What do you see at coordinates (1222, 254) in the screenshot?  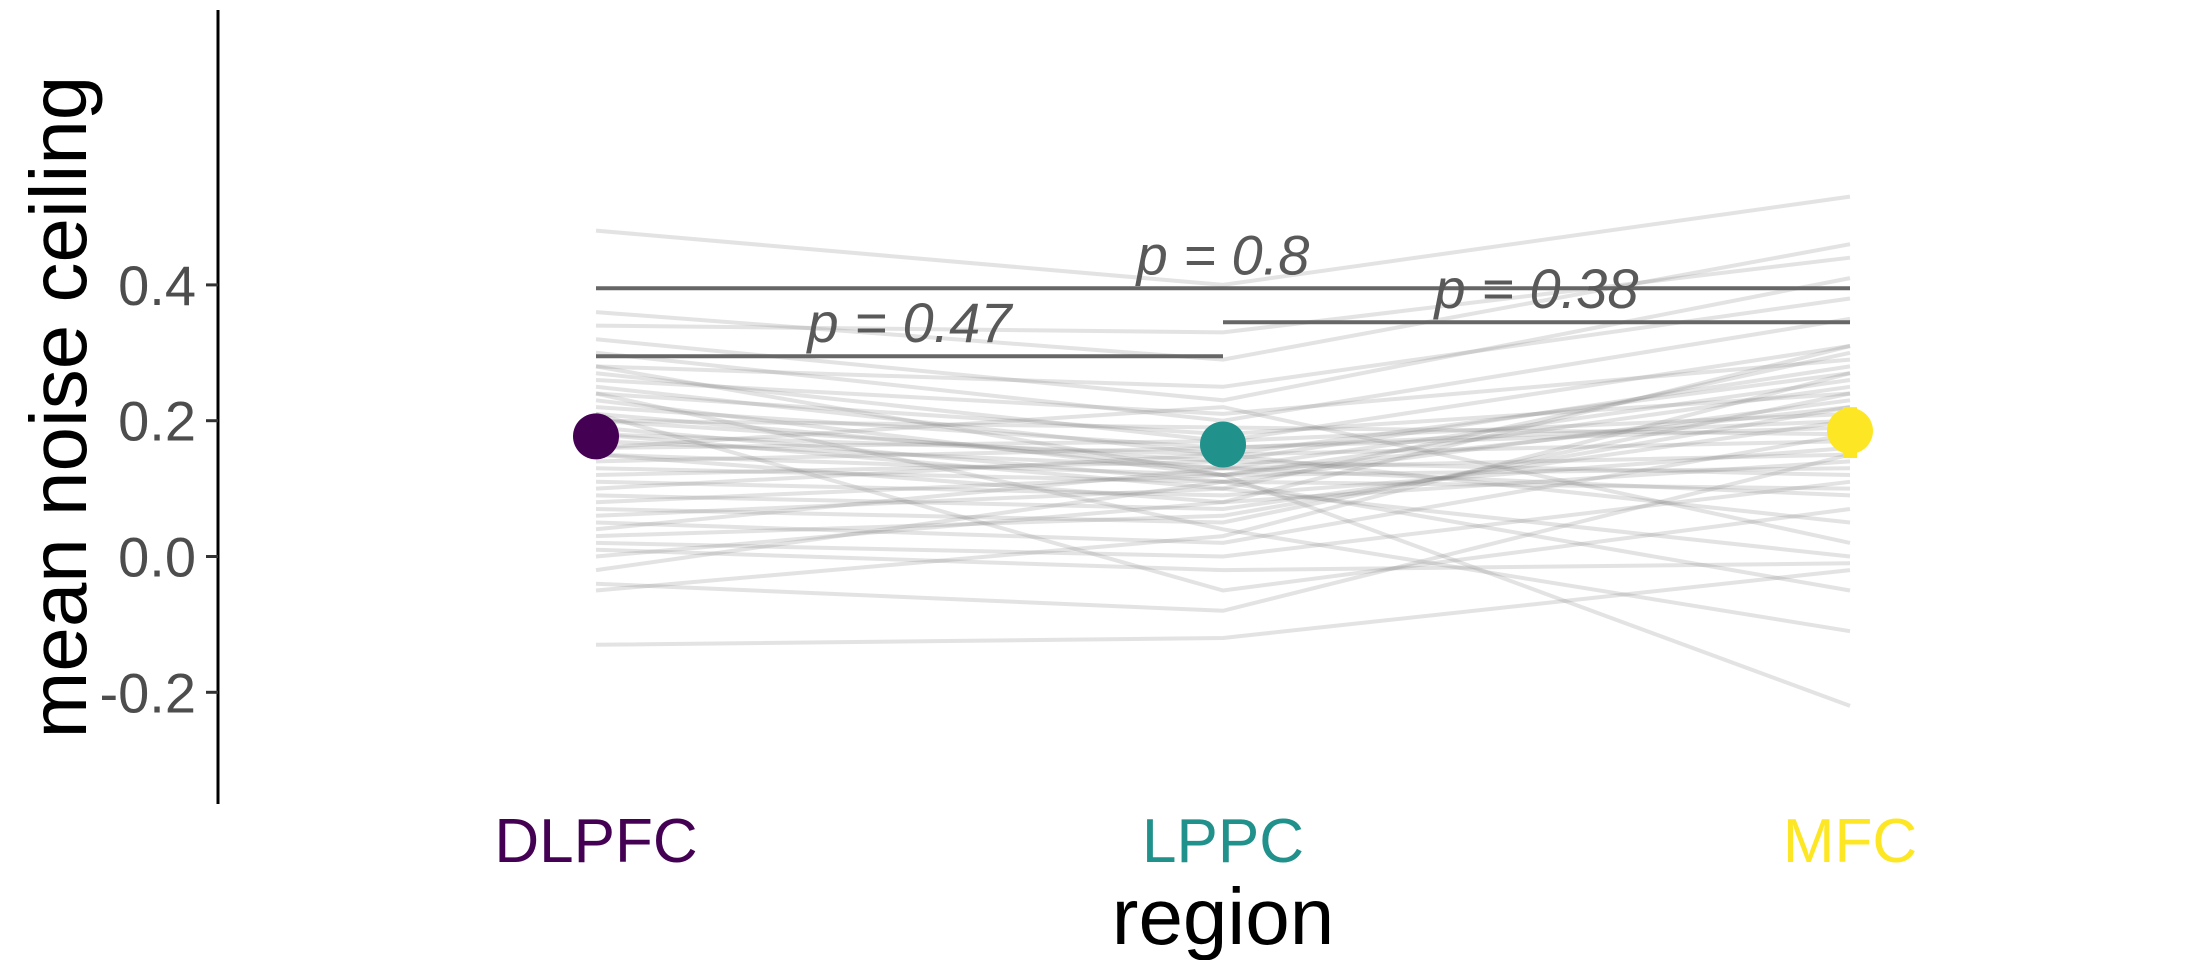 I see `significance-label: p = 0.8` at bounding box center [1222, 254].